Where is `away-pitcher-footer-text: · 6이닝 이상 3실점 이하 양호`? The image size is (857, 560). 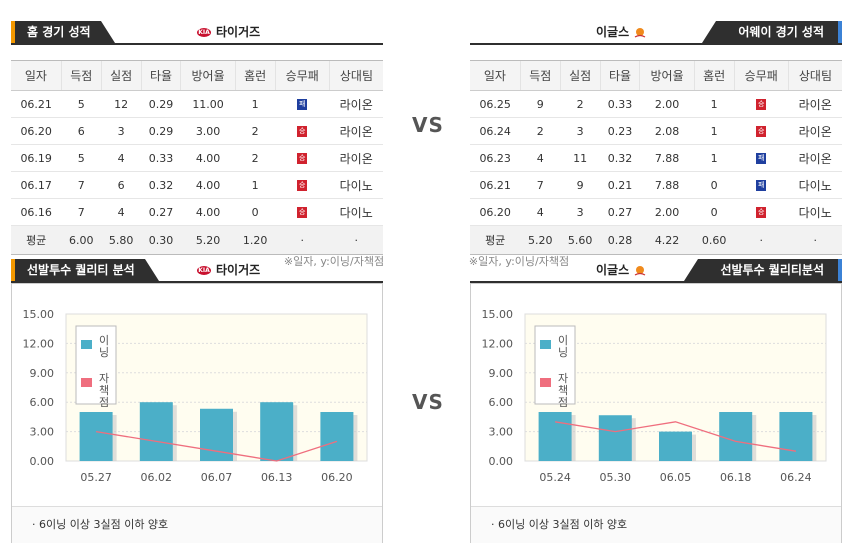
away-pitcher-footer-text: · 6이닝 이상 3실점 이하 양호 is located at coordinates (559, 524).